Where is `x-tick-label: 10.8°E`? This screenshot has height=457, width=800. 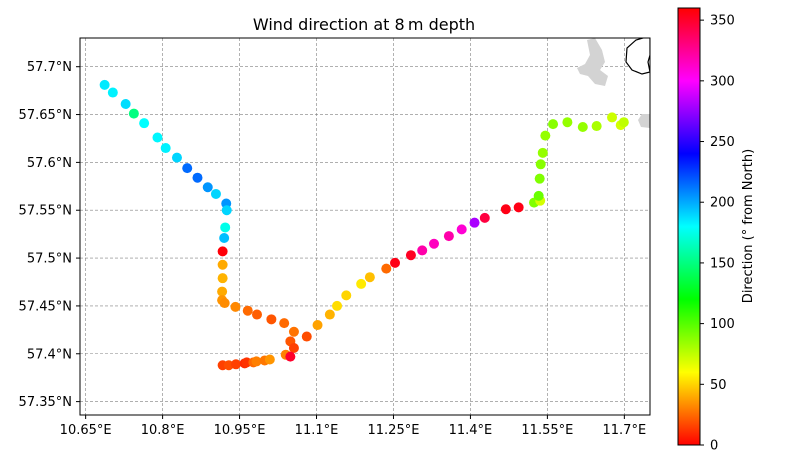
x-tick-label: 10.8°E is located at coordinates (163, 430).